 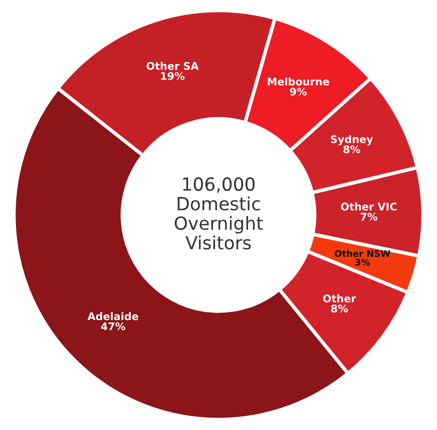 I want to click on text: 106,000 Domestic Overnight Visitors, so click(x=218, y=213).